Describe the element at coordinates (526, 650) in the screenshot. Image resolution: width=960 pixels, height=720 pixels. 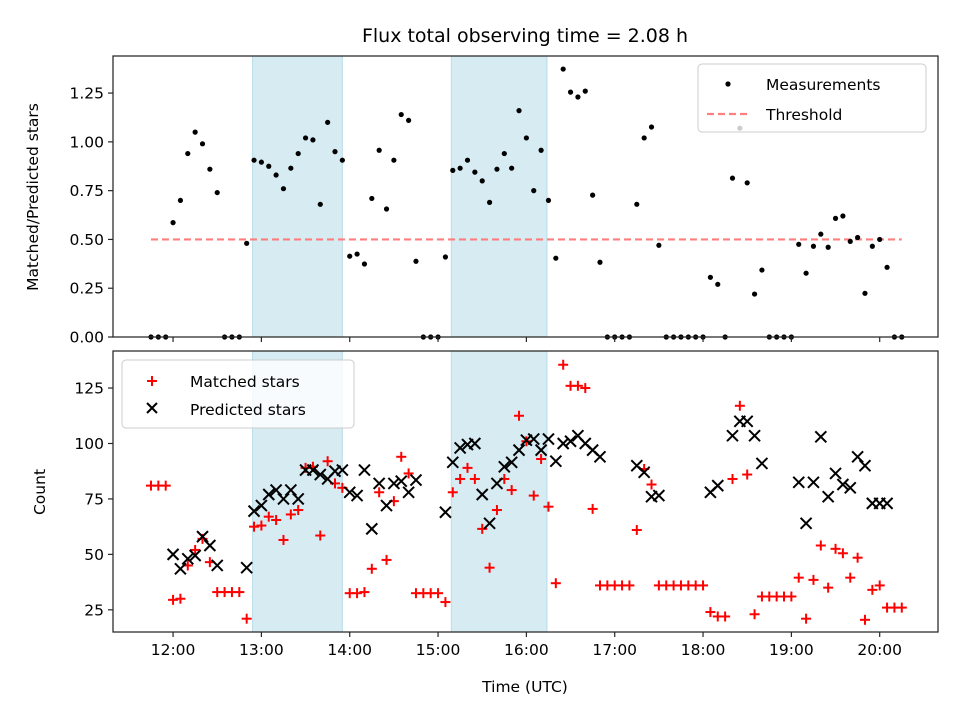
I see `x-tick-label: 16:00` at that location.